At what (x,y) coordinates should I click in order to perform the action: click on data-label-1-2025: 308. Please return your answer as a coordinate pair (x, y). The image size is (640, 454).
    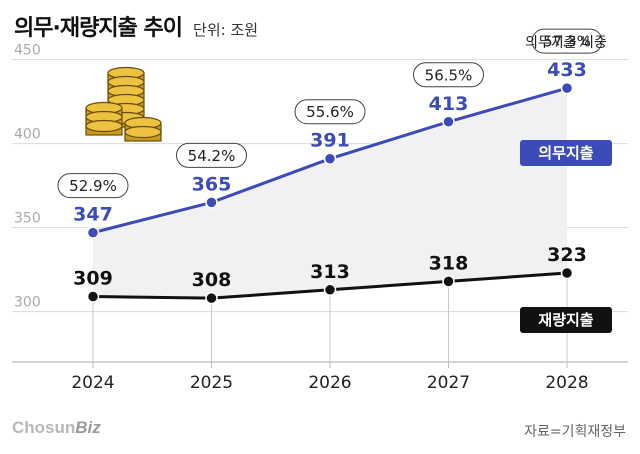
    Looking at the image, I should click on (212, 280).